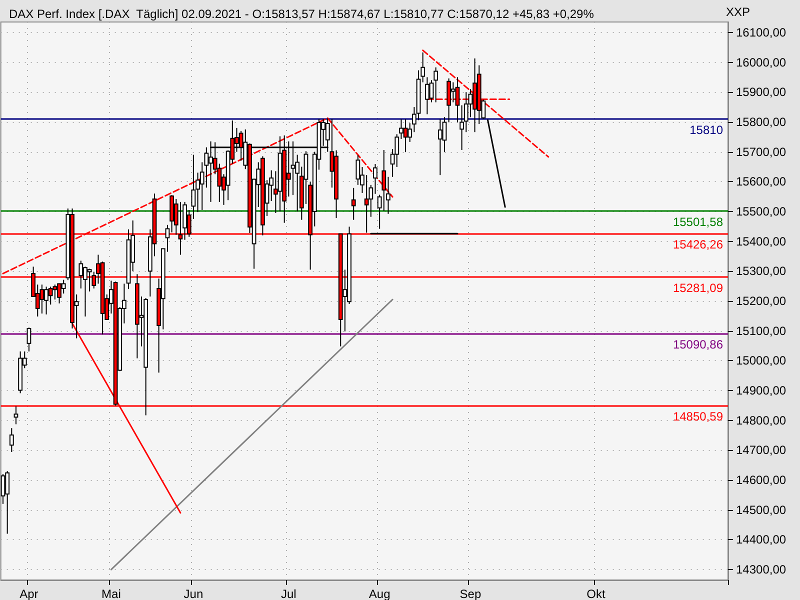  I want to click on ref-line-label: 14850,59, so click(698, 416).